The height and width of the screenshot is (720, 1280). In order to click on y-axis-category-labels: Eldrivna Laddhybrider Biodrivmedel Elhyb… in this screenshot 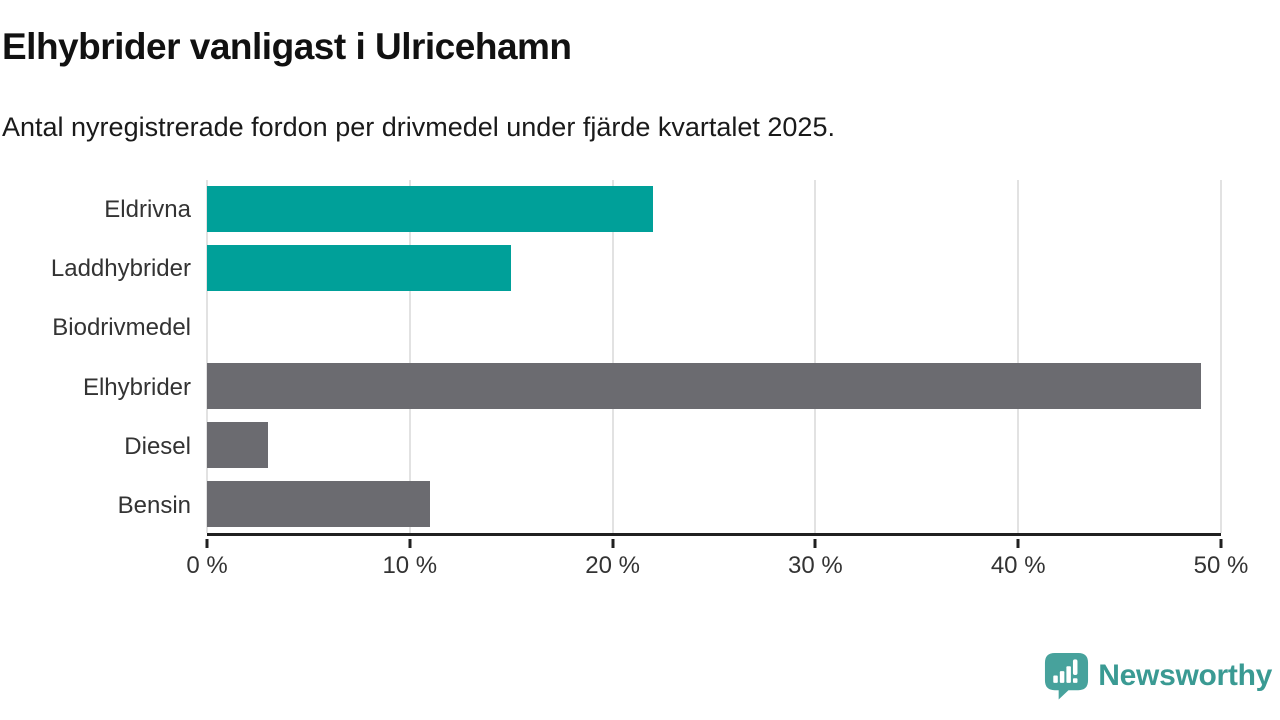, I will do `click(95, 358)`.